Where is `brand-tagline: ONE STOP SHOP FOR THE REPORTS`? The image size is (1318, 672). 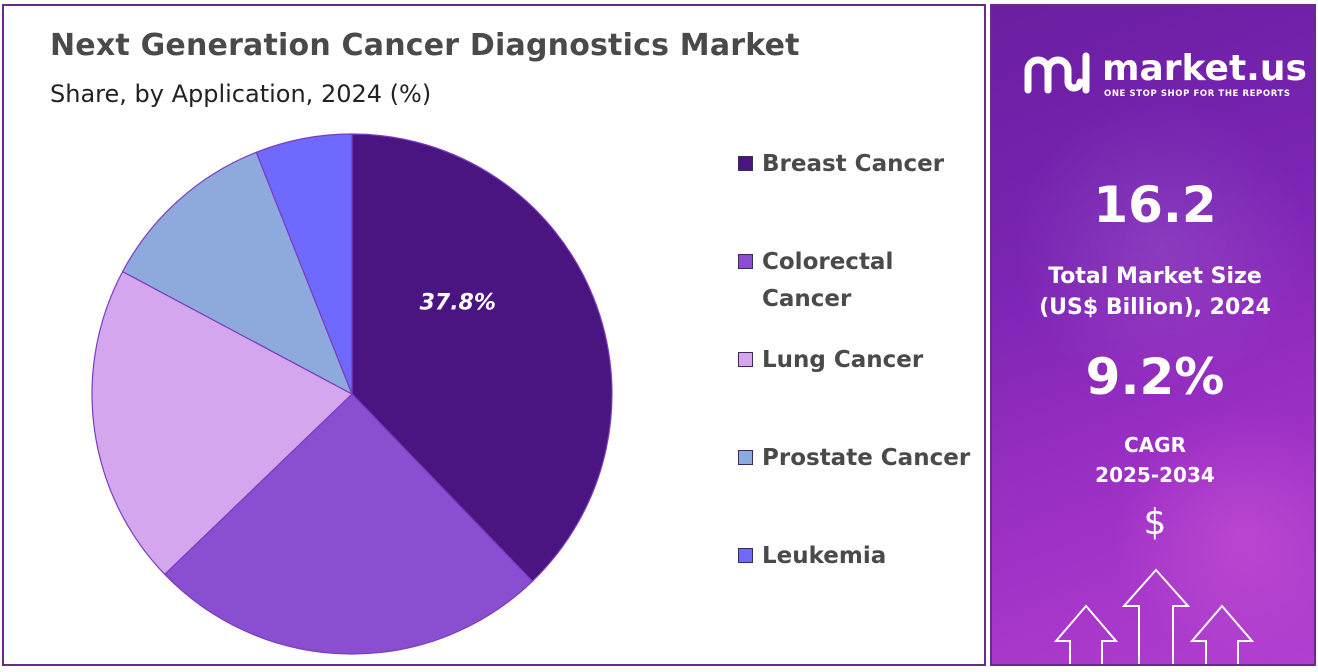 brand-tagline: ONE STOP SHOP FOR THE REPORTS is located at coordinates (1197, 94).